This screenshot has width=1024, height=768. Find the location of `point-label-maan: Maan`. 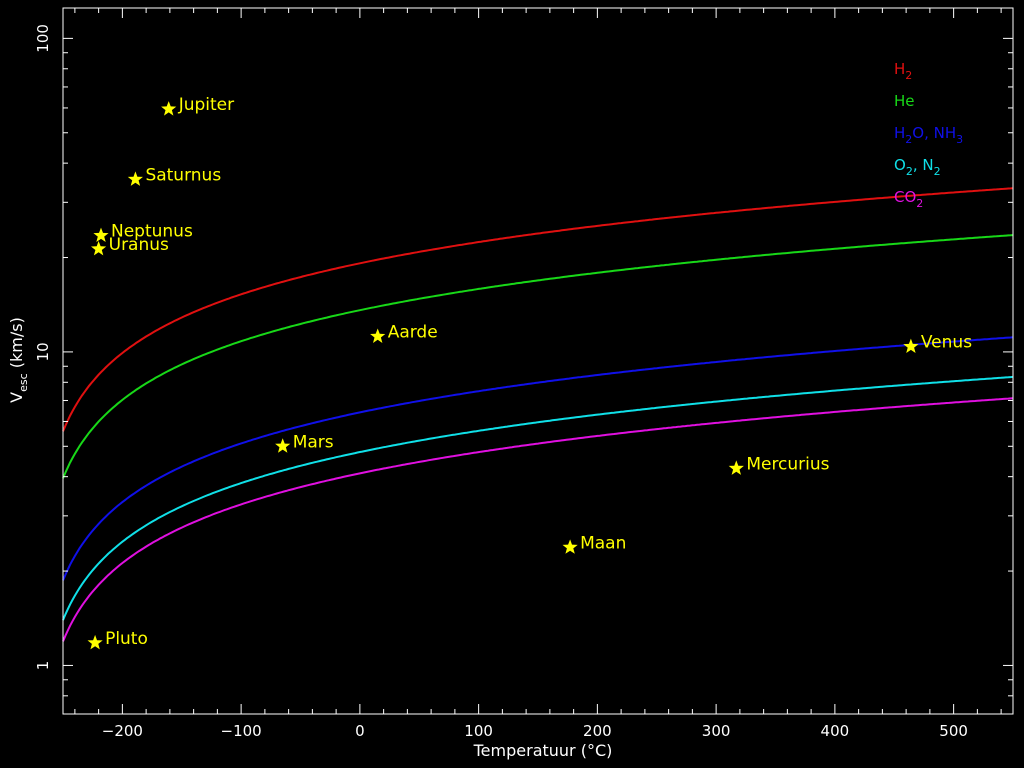

point-label-maan: Maan is located at coordinates (603, 543).